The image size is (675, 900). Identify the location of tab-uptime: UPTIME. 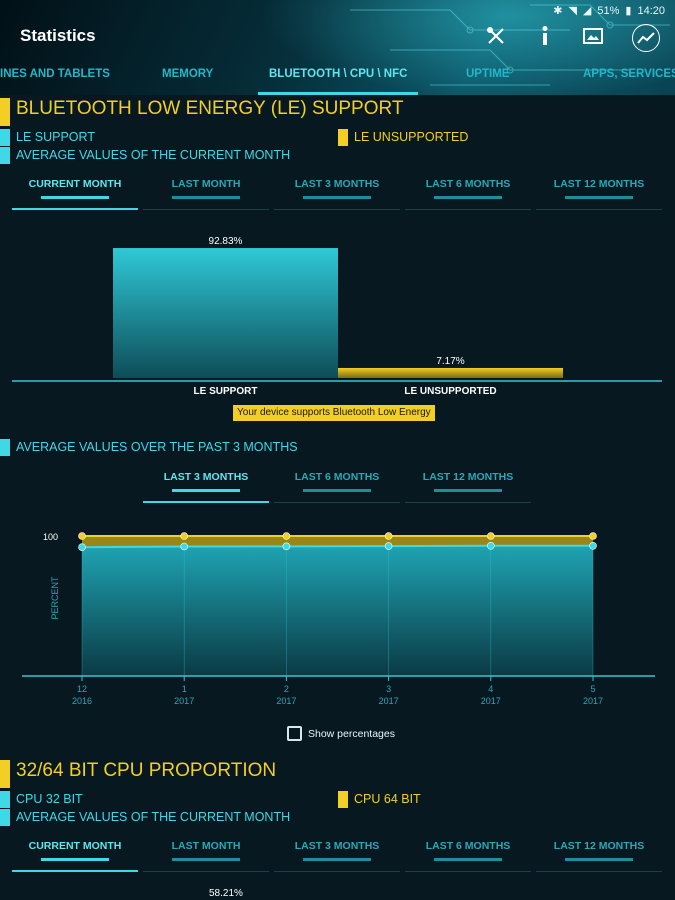
(488, 74).